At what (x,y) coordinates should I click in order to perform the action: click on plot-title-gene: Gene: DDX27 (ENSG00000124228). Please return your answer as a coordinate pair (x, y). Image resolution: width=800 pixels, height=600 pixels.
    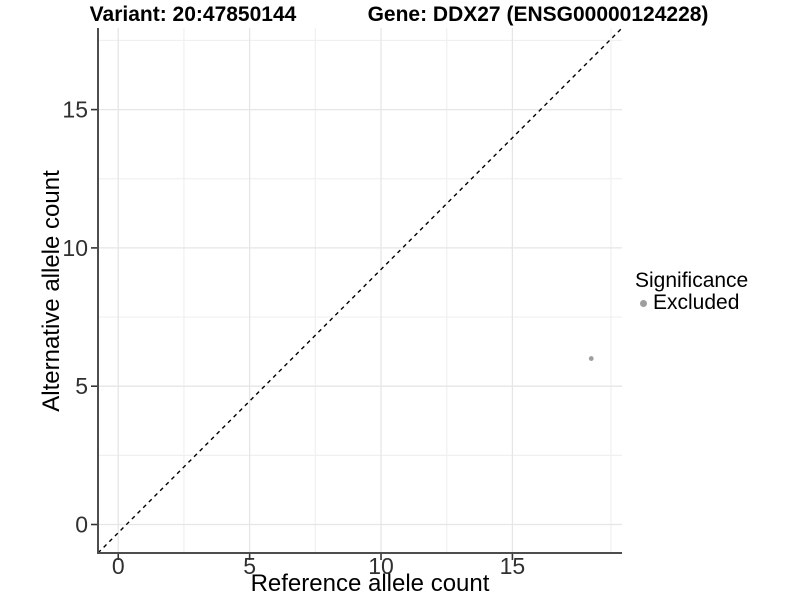
    Looking at the image, I should click on (538, 14).